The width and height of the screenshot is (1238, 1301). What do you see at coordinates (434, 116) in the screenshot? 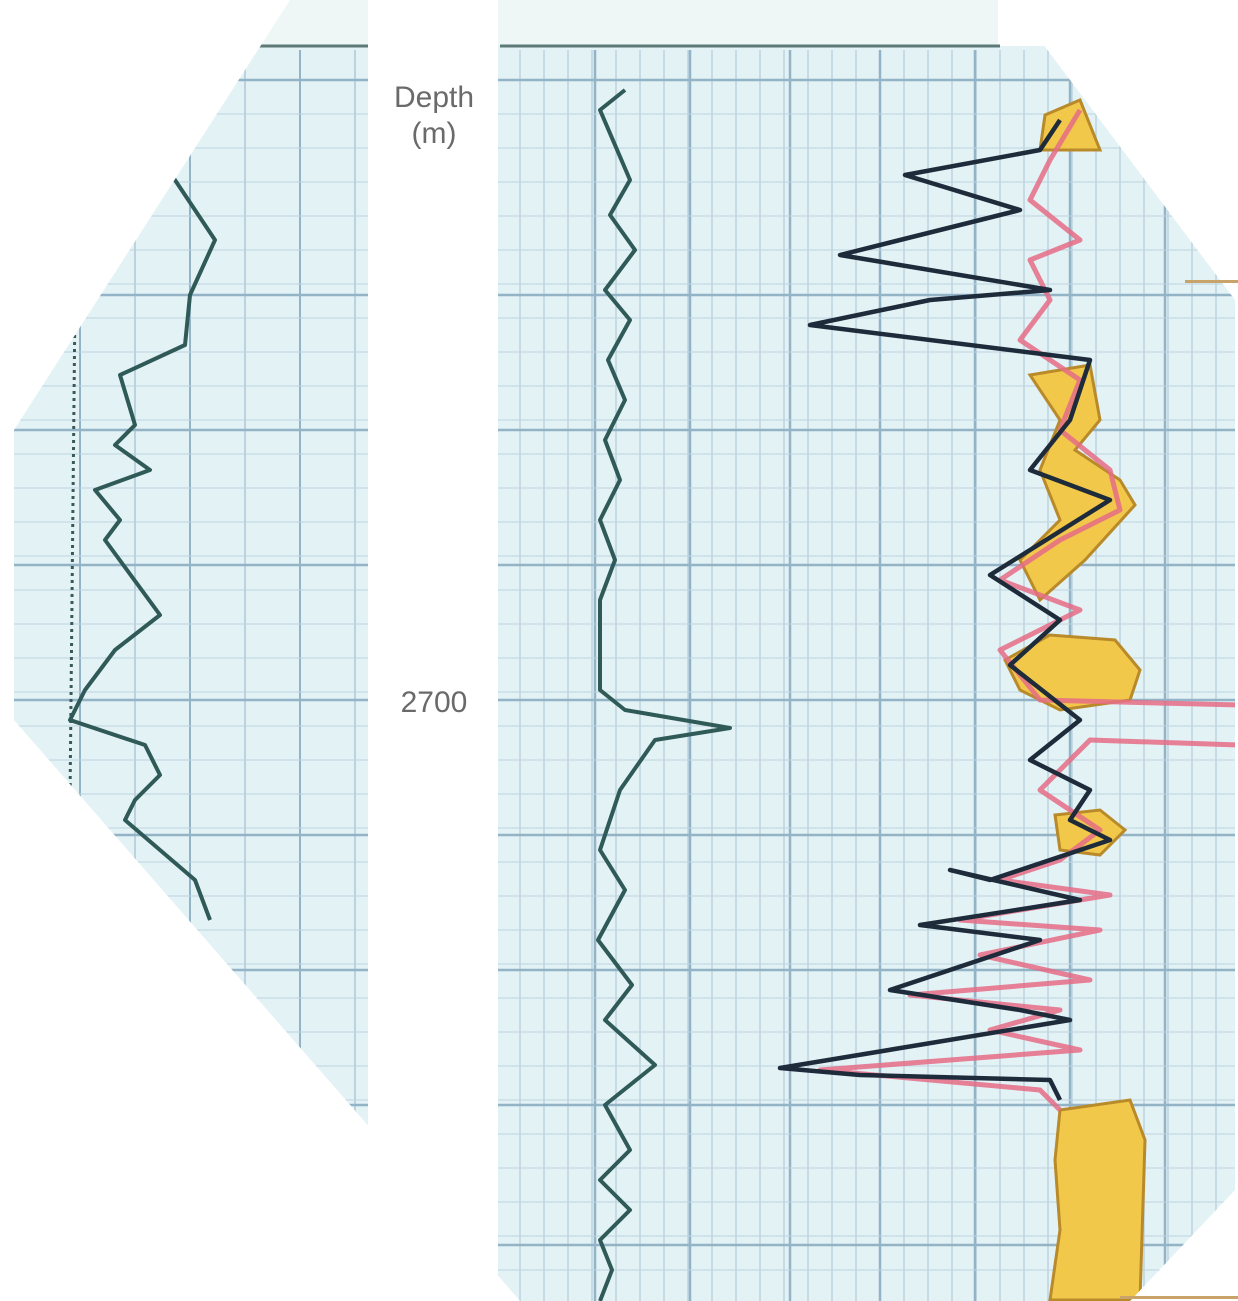
I see `depth-axis-title: Depth (m)` at bounding box center [434, 116].